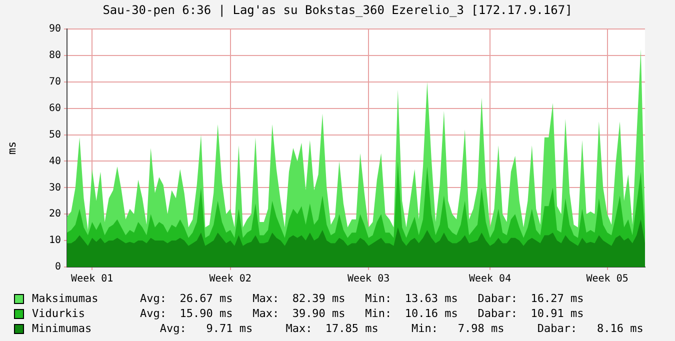 The height and width of the screenshot is (341, 675). Describe the element at coordinates (362, 313) in the screenshot. I see `text: Avg: 15.90 ms Max: 39.90 ms Min: 10.16 ms Dabar: 10.91 ms` at that location.